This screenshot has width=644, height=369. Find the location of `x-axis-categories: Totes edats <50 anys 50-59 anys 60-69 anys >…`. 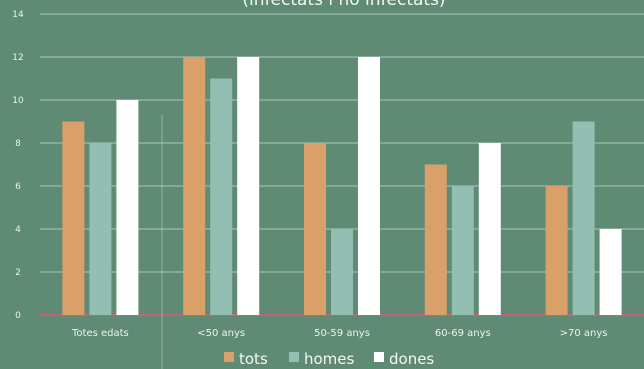

x-axis-categories: Totes edats <50 anys 50-59 anys 60-69 anys >… is located at coordinates (339, 333).